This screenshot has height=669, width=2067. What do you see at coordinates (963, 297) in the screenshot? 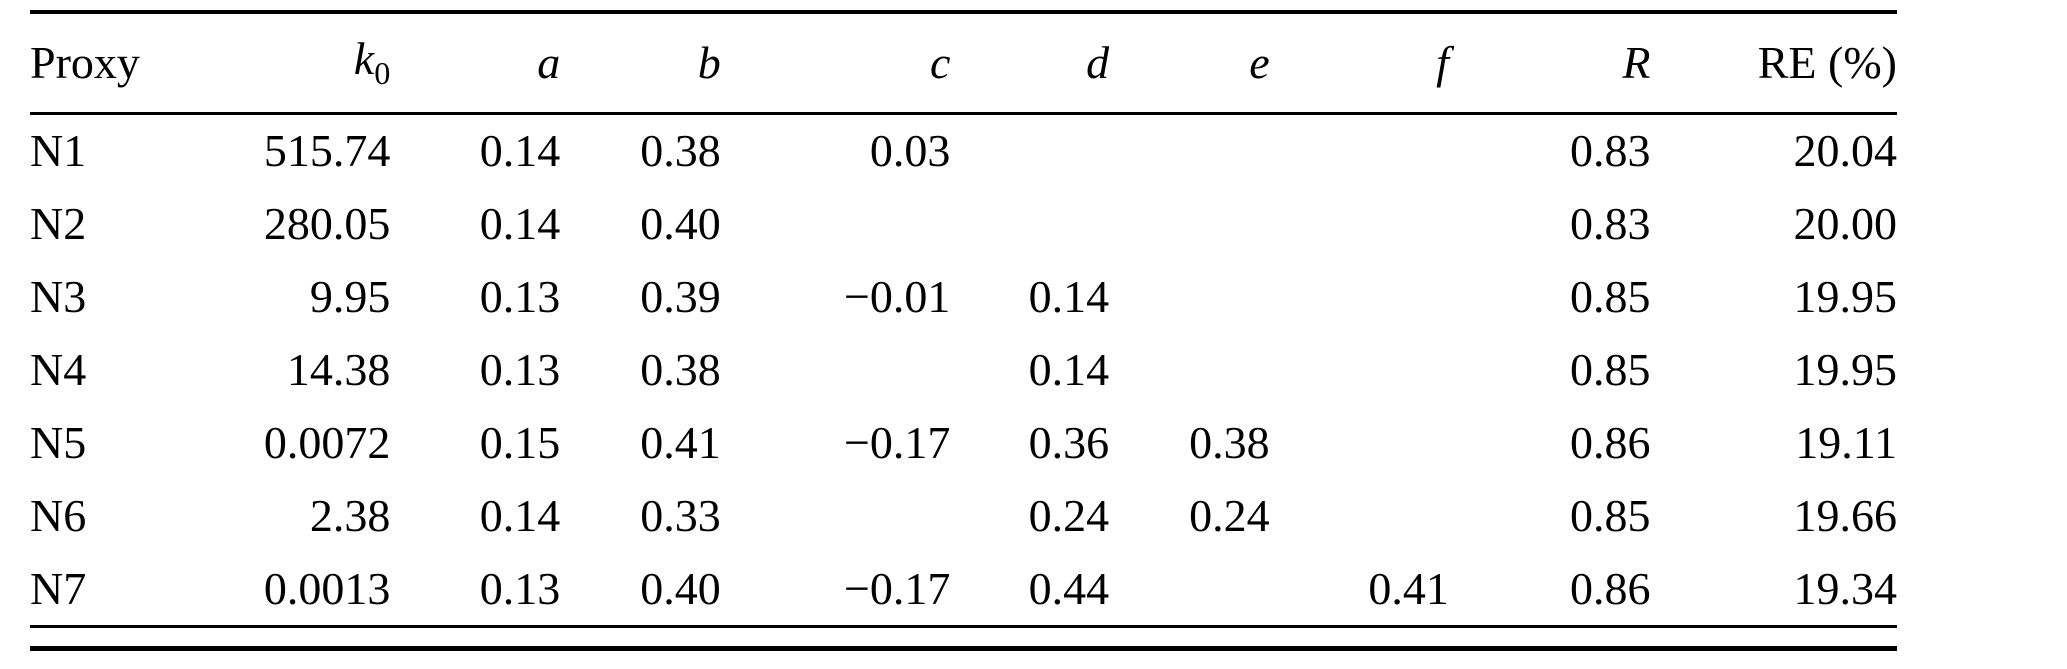
I see `table-row: N3 9.95 0.13 0.39 −0.01 0.14 0.85 19.95` at bounding box center [963, 297].